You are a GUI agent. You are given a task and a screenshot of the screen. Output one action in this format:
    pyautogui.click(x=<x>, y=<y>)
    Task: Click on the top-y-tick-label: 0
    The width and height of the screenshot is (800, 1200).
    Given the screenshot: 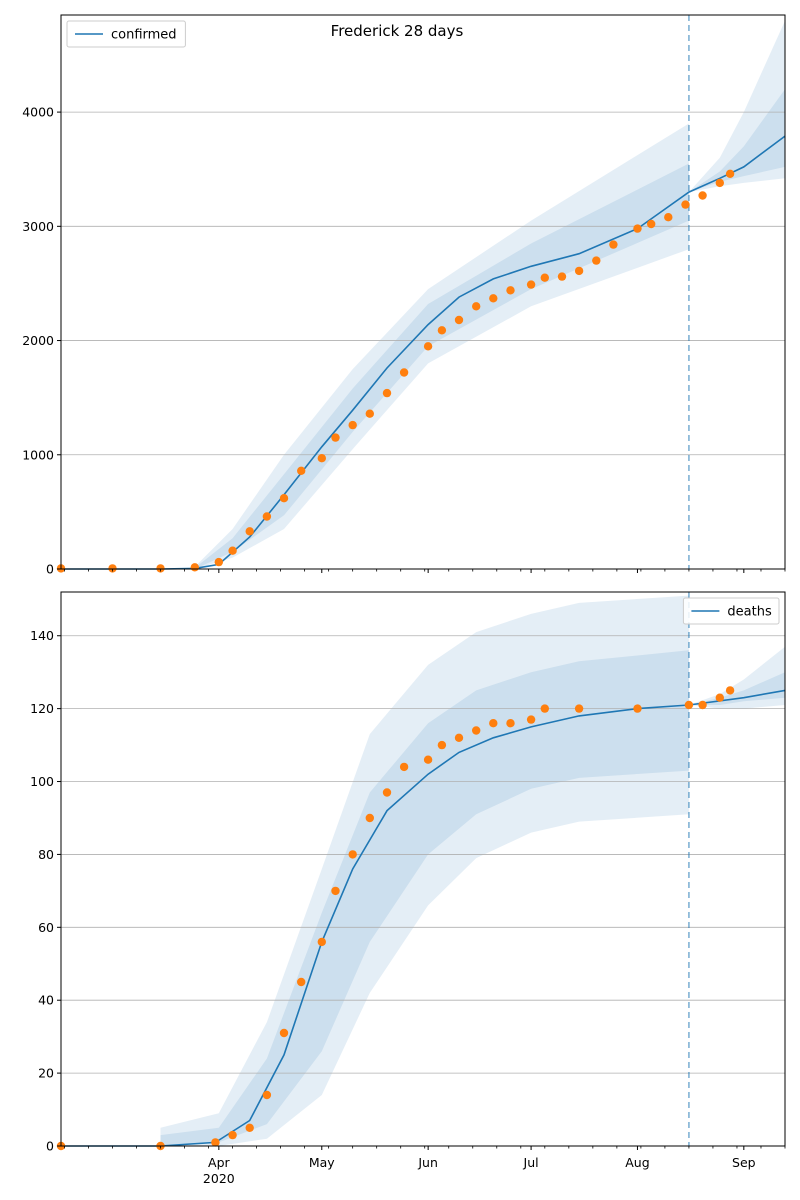 What is the action you would take?
    pyautogui.click(x=50, y=569)
    